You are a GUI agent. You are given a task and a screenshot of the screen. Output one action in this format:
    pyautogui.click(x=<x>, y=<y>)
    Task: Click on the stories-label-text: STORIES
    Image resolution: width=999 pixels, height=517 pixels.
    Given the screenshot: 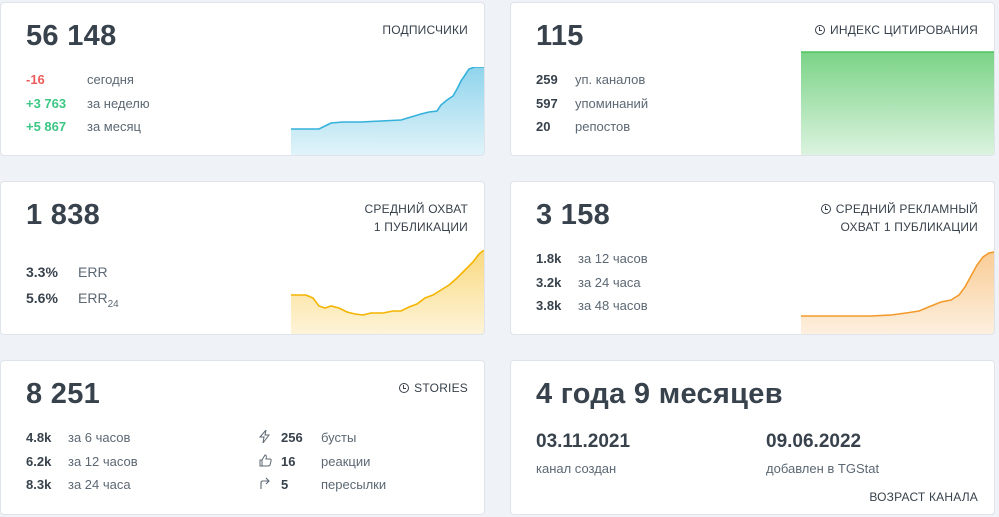 What is the action you would take?
    pyautogui.click(x=441, y=388)
    